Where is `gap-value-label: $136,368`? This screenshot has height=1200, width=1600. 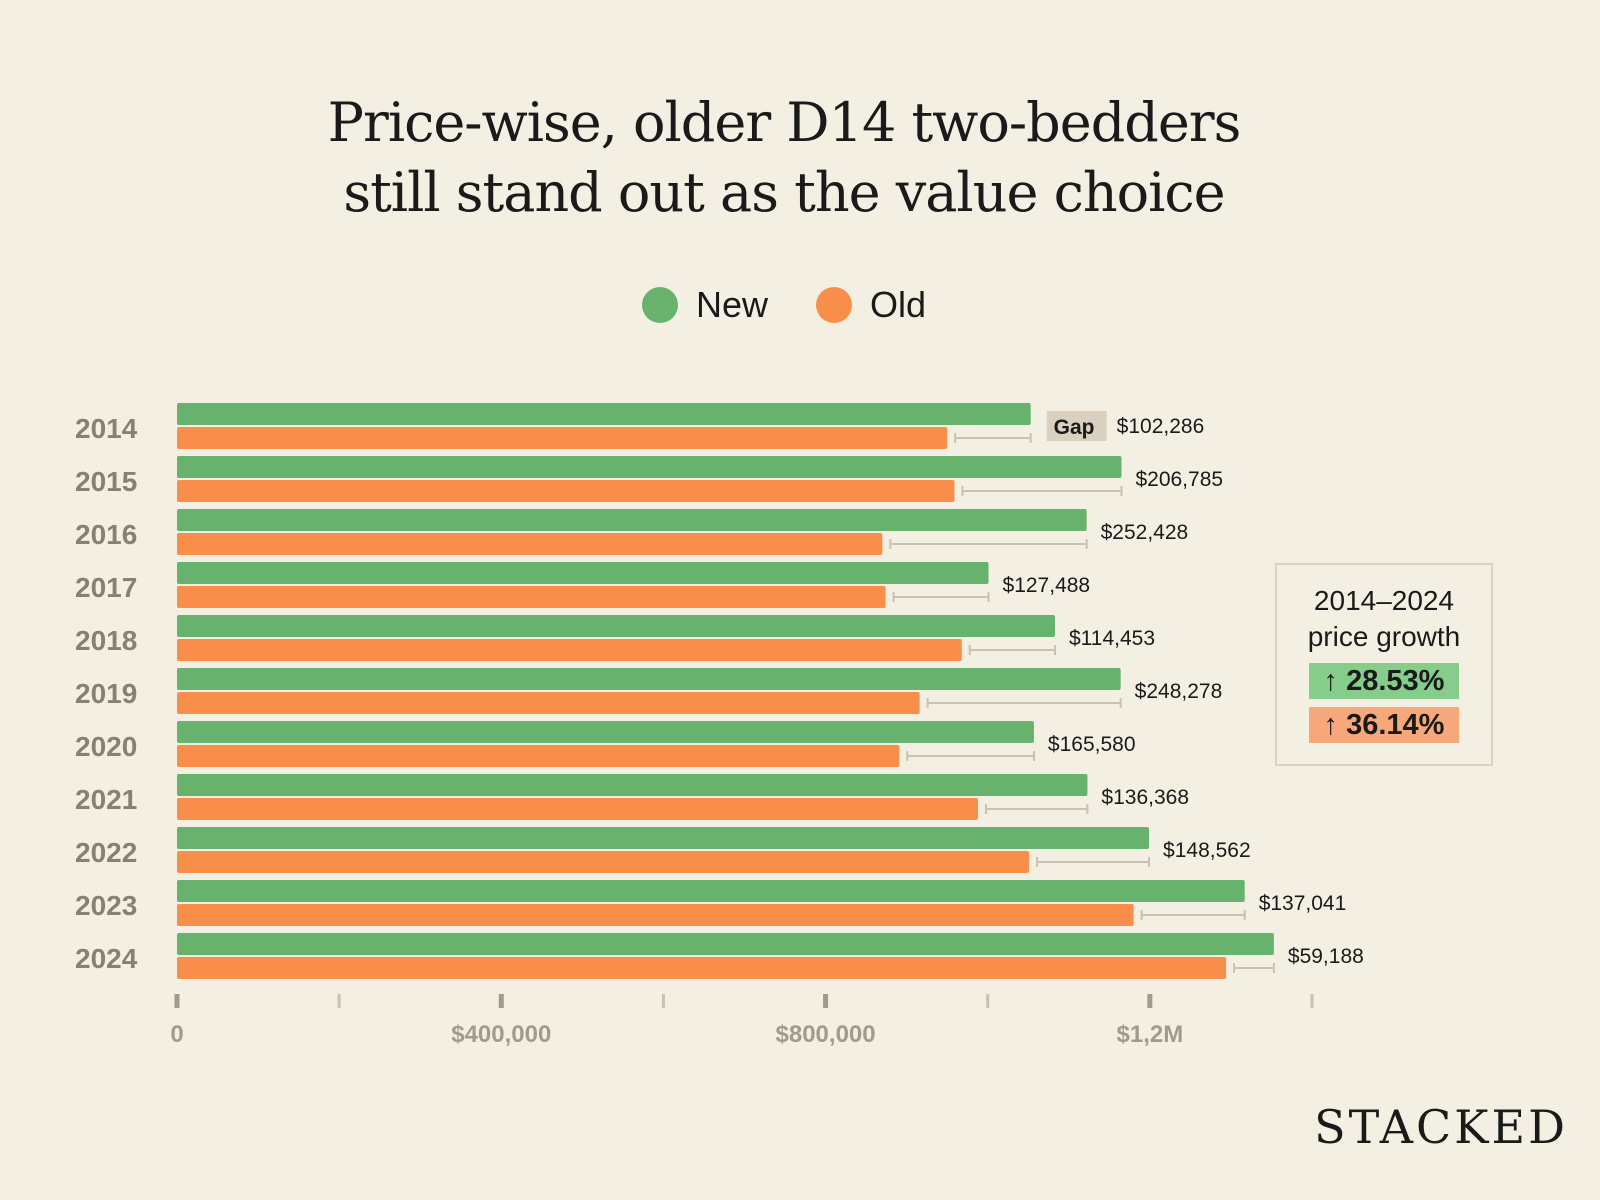
gap-value-label: $136,368 is located at coordinates (1145, 797).